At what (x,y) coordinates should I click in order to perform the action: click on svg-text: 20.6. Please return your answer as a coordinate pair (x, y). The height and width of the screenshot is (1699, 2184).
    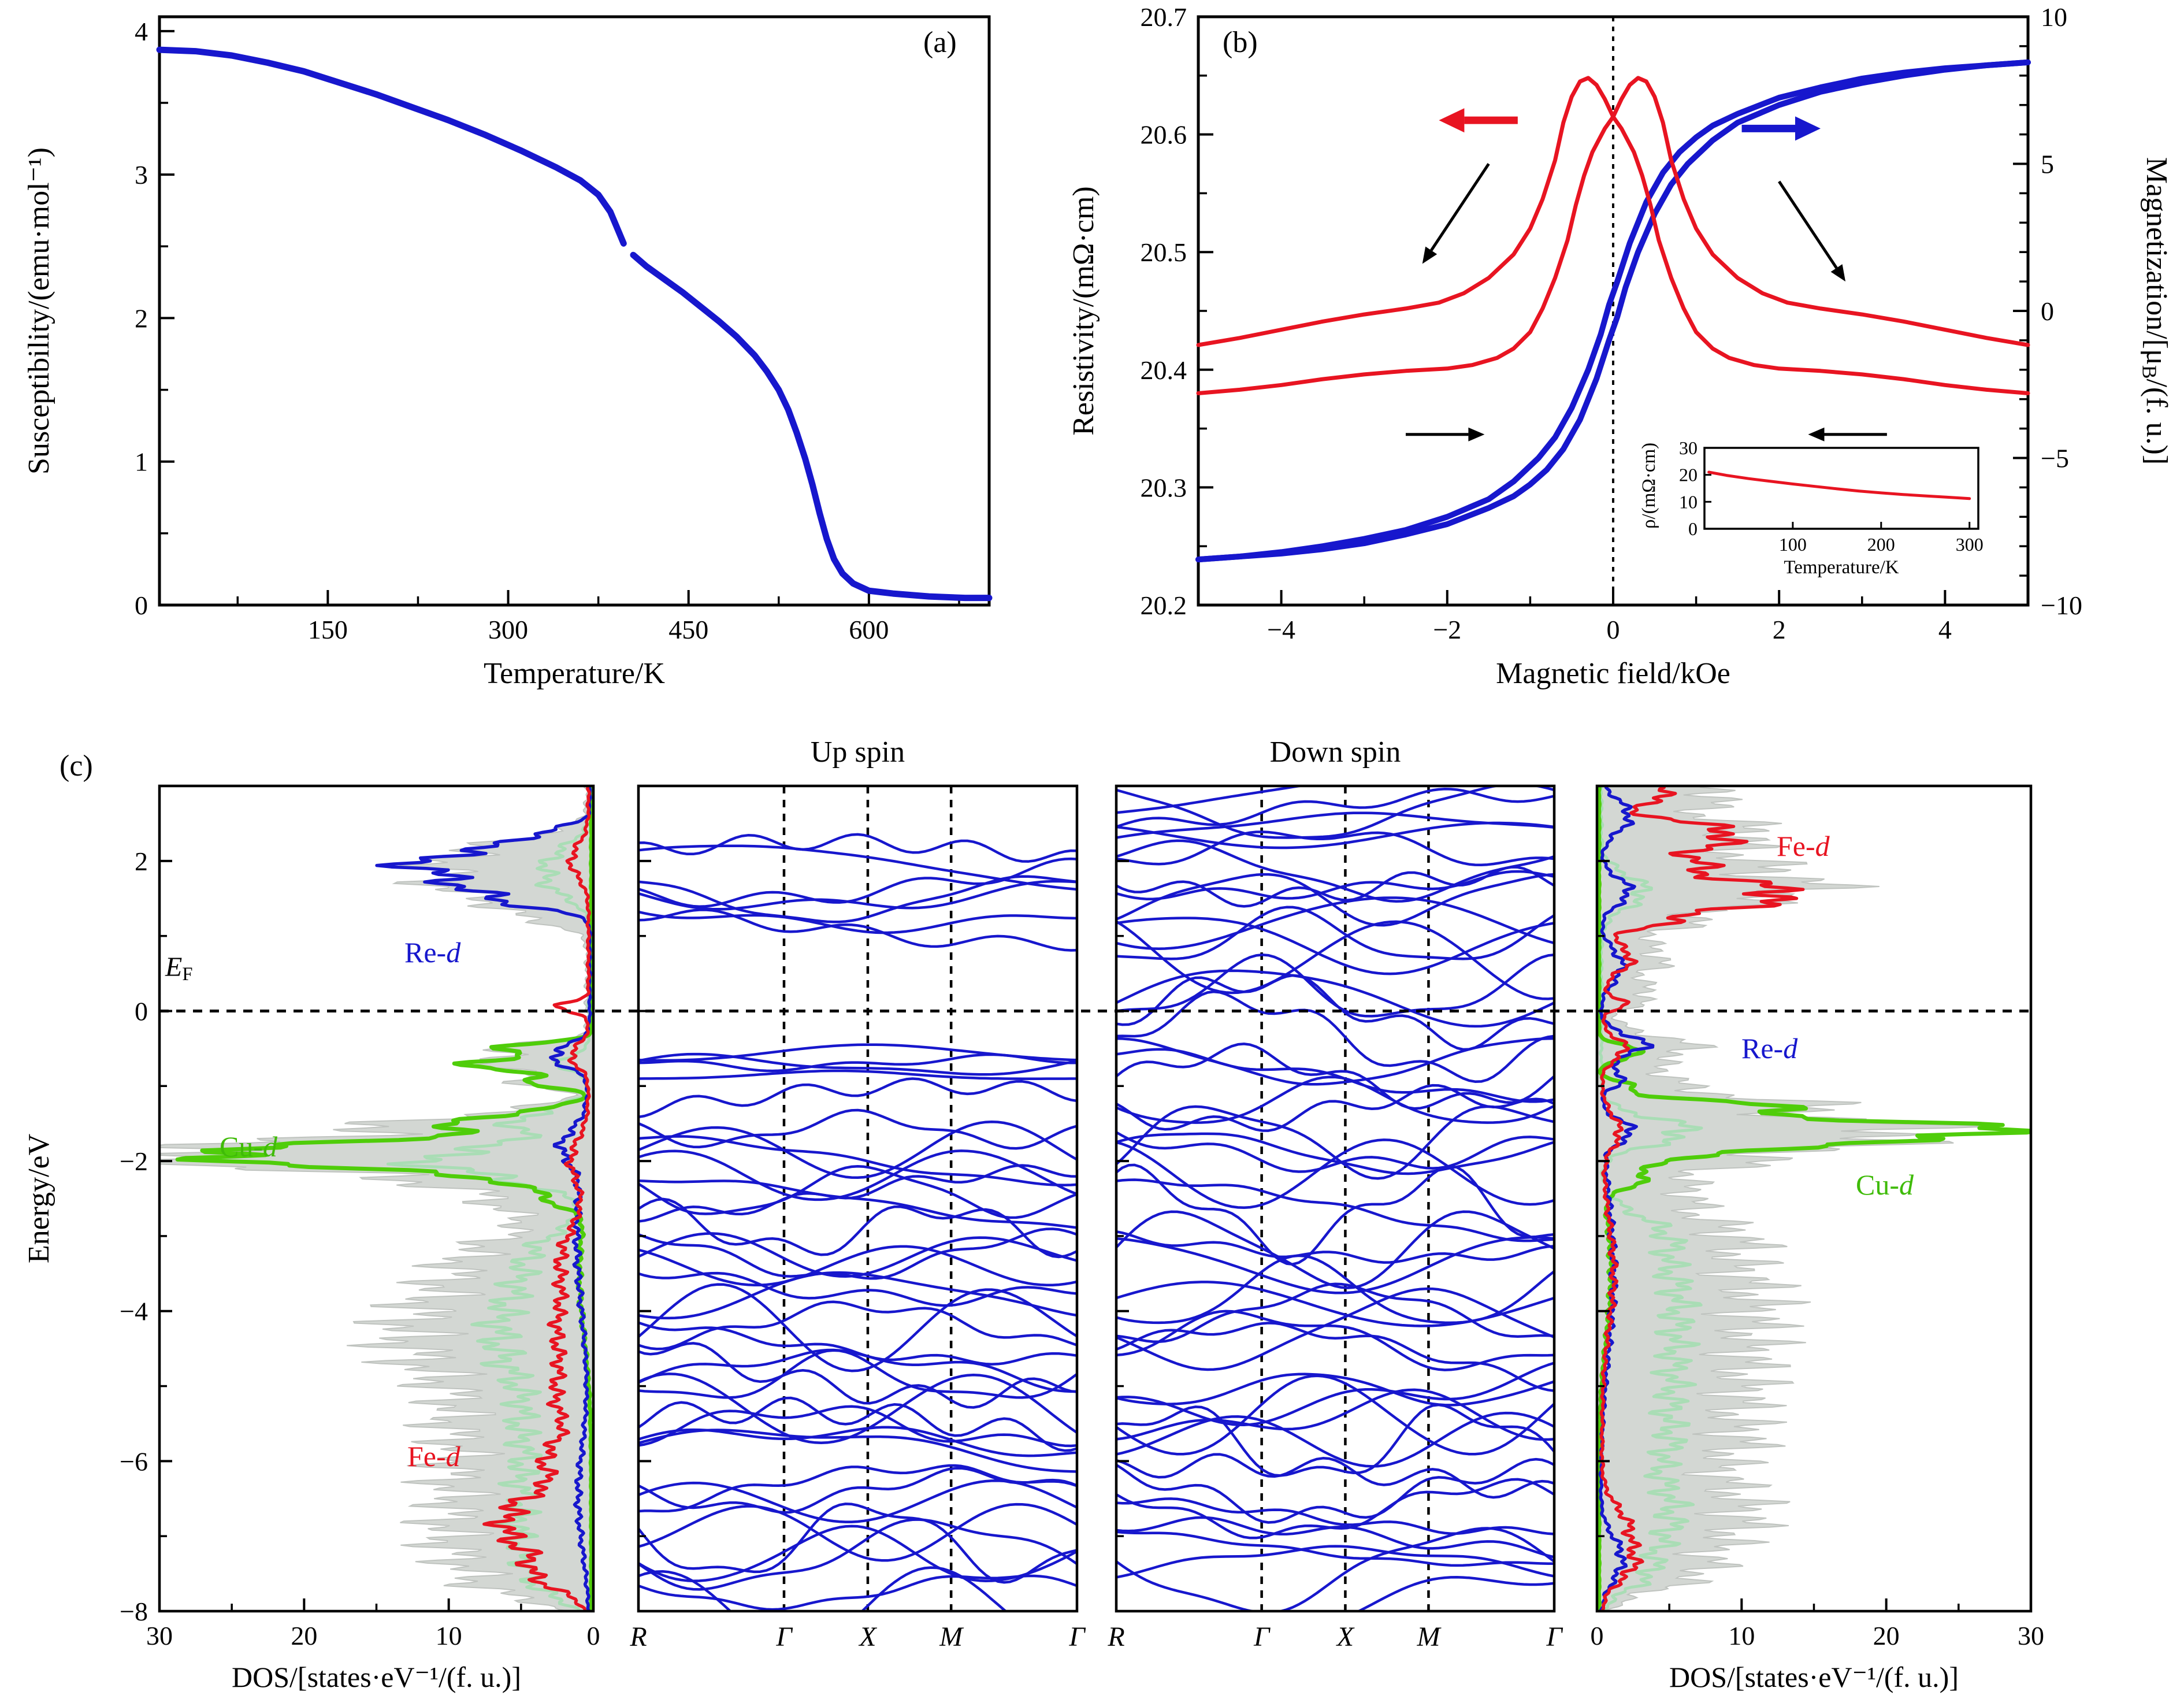
    Looking at the image, I should click on (1164, 135).